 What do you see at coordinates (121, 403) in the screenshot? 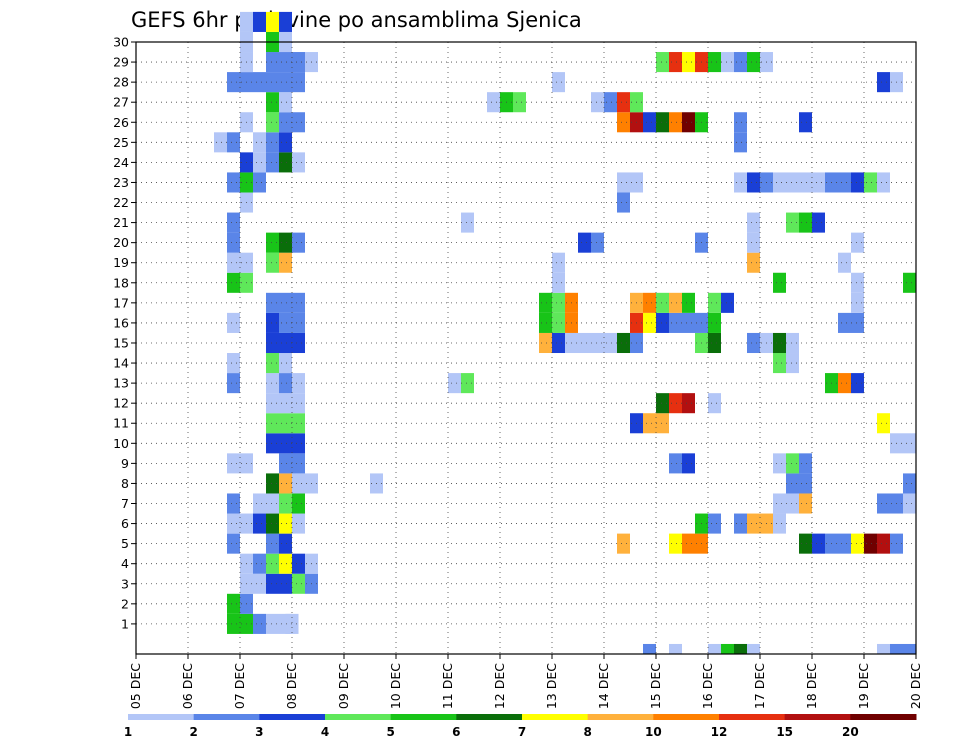
I see `y-tick-label: 12` at bounding box center [121, 403].